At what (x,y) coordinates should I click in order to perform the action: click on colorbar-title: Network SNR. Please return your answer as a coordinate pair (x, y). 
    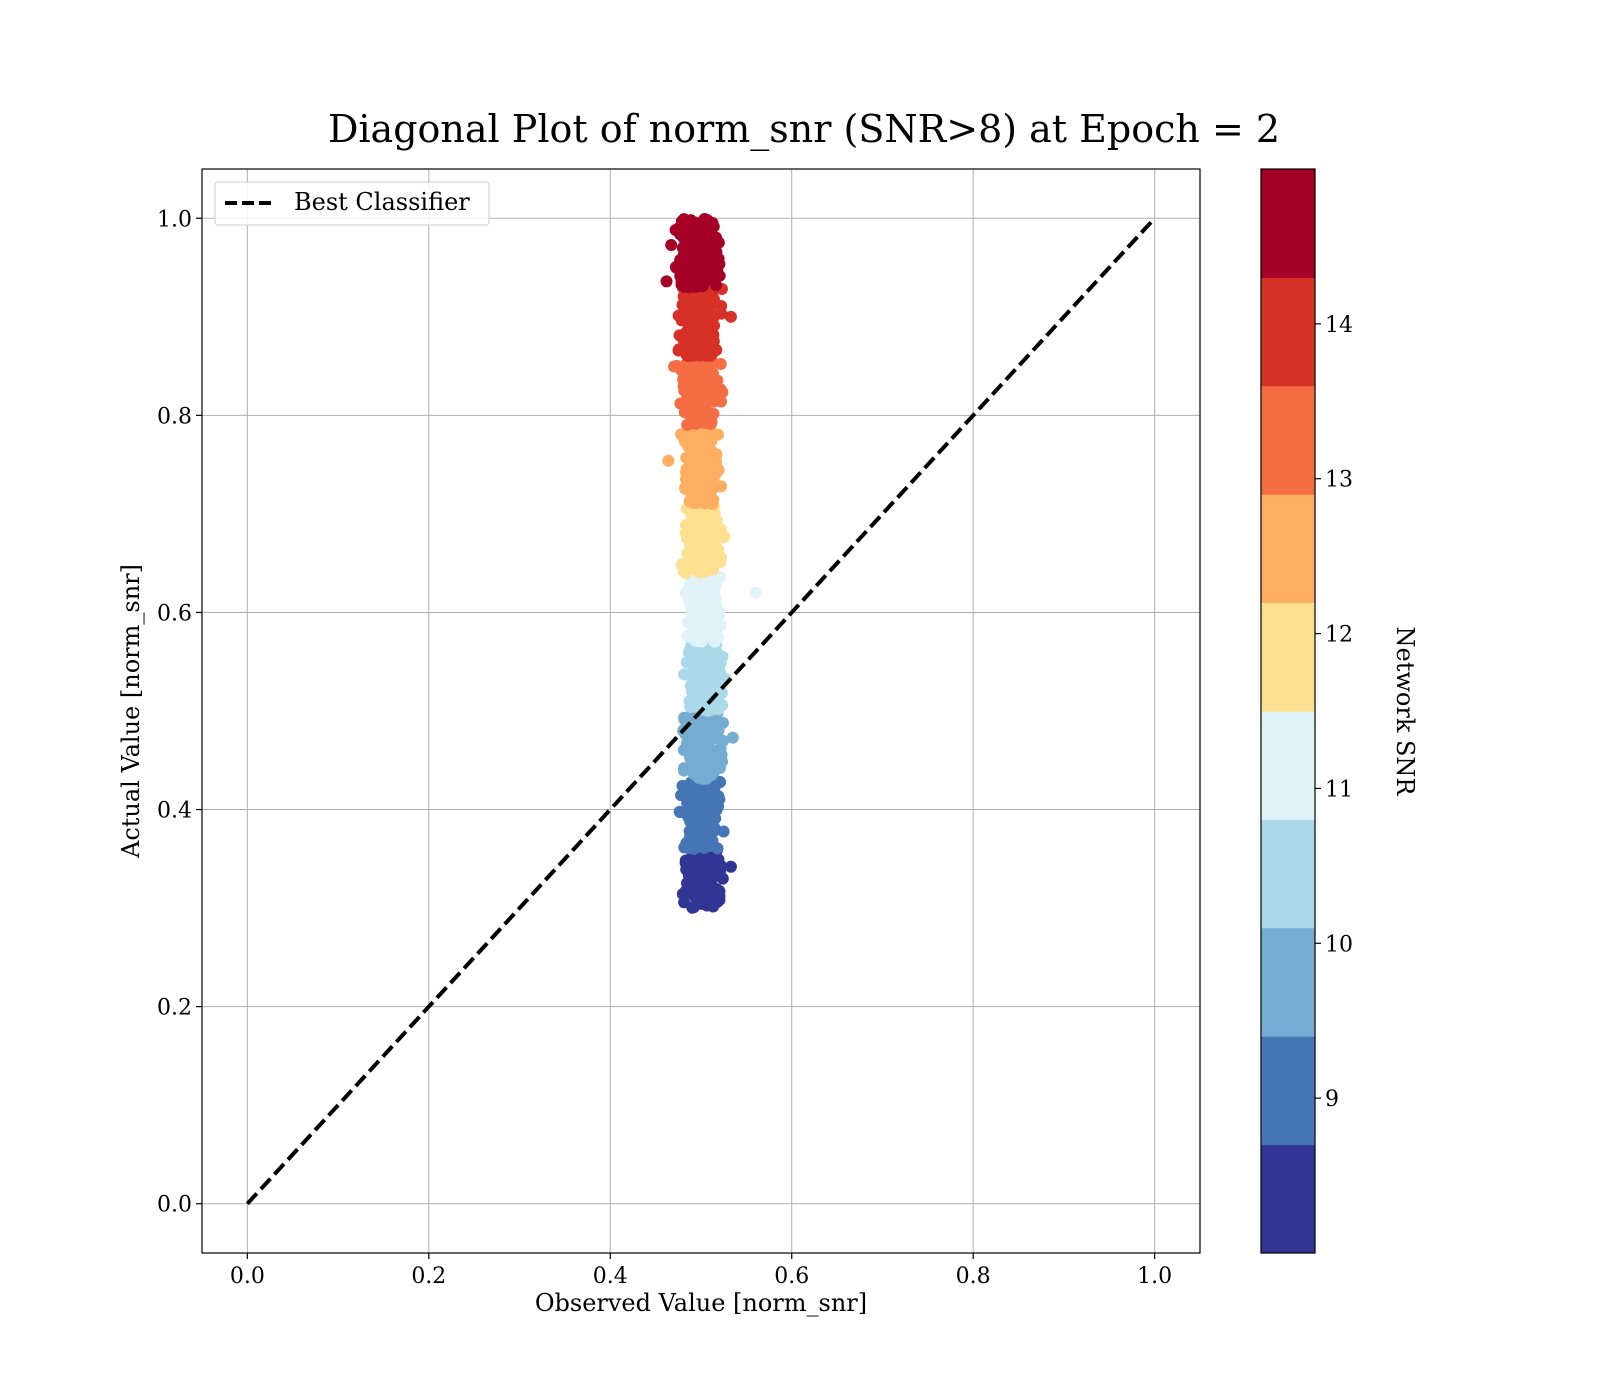
    Looking at the image, I should click on (1405, 712).